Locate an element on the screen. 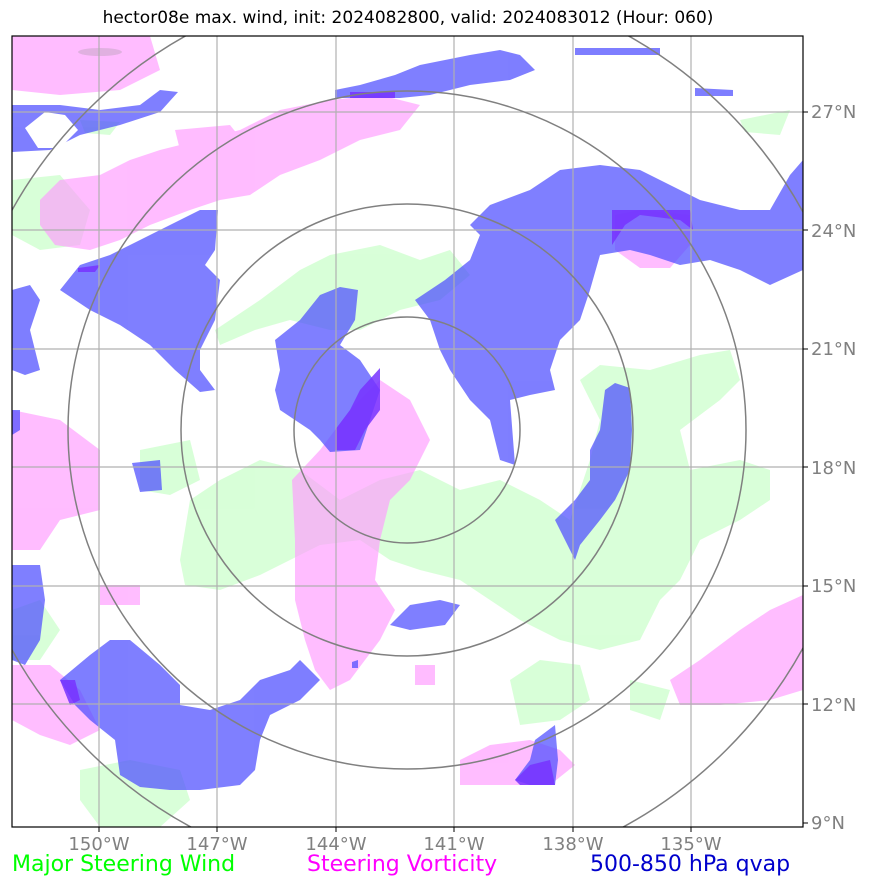 This screenshot has width=873, height=891. lon-labels: 150°W 147°W 144°W 141°W 138°W 135°W is located at coordinates (394, 844).